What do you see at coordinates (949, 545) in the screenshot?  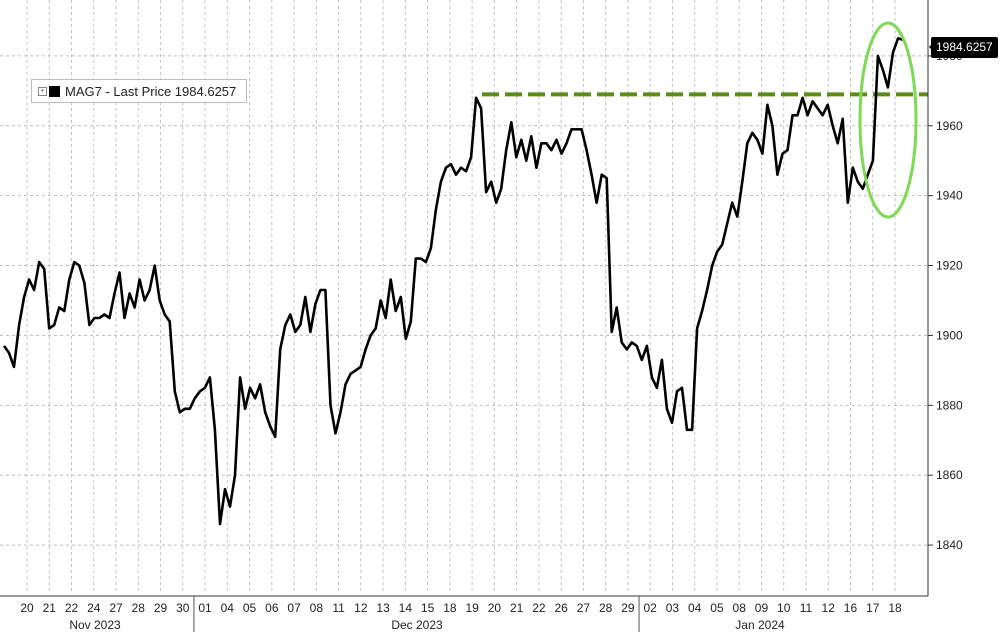 I see `y-tick-label: 1840` at bounding box center [949, 545].